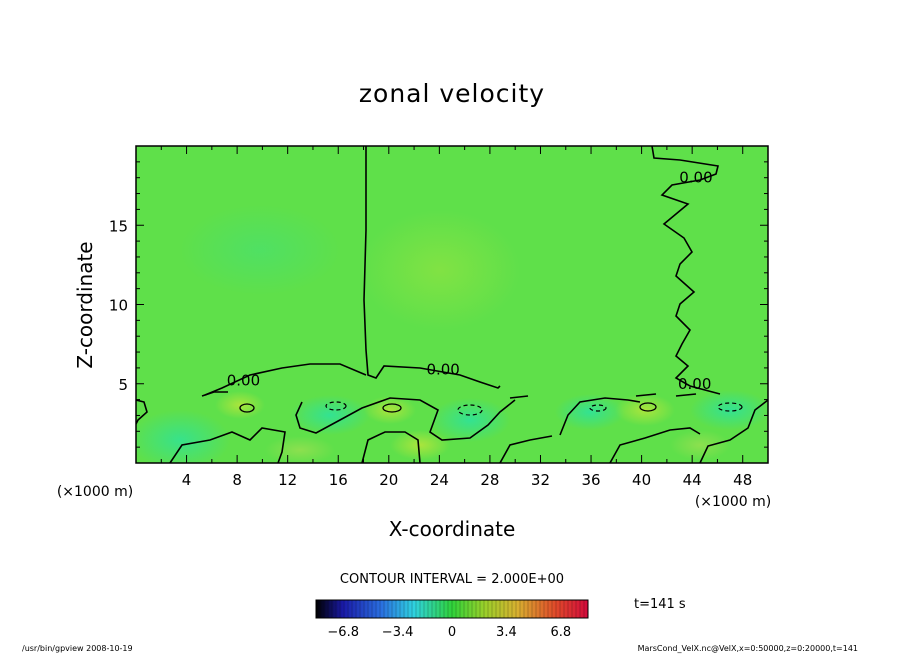 The width and height of the screenshot is (904, 654). Describe the element at coordinates (506, 632) in the screenshot. I see `colorbar-tick-label: 3.4` at that location.